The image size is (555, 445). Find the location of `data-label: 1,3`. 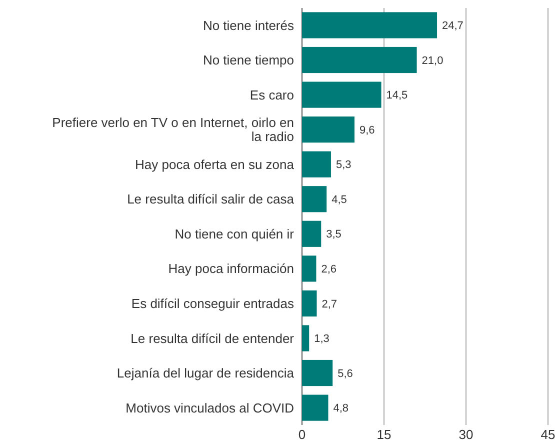

data-label: 1,3 is located at coordinates (322, 339).